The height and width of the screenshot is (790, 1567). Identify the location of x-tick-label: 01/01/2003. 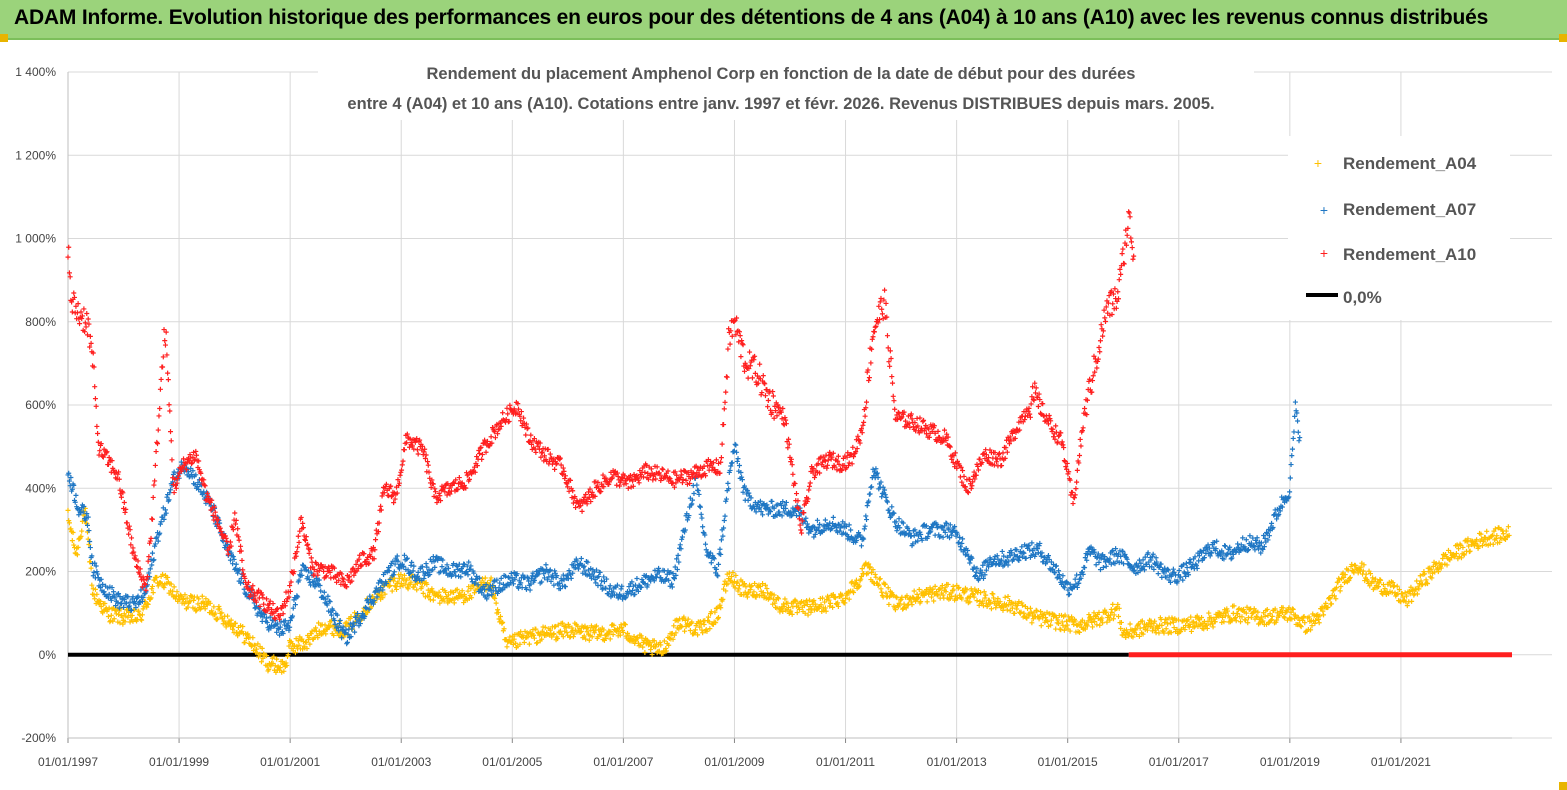
(401, 762).